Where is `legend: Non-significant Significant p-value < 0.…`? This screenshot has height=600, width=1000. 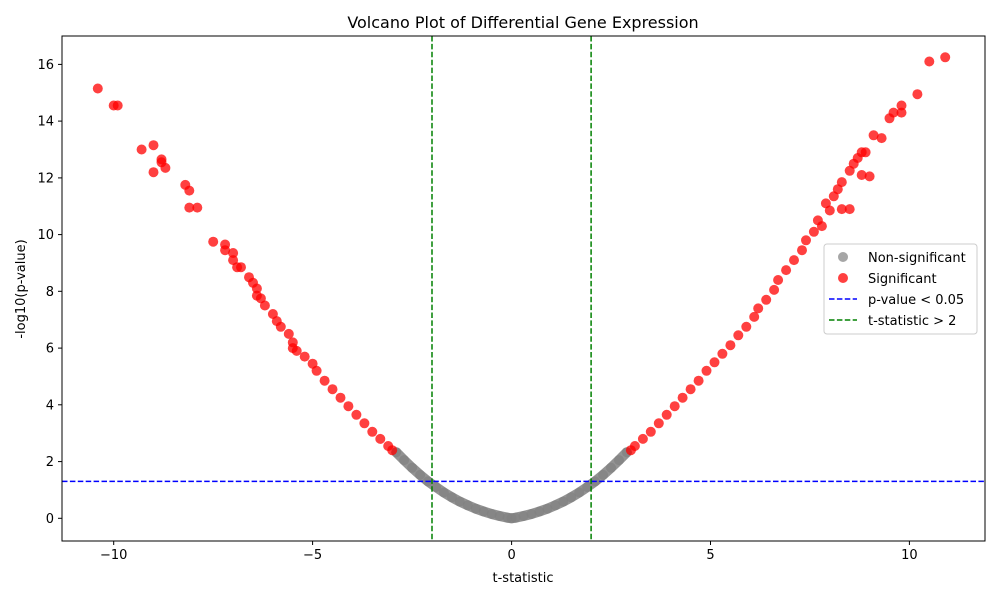 legend: Non-significant Significant p-value < 0.… is located at coordinates (900, 289).